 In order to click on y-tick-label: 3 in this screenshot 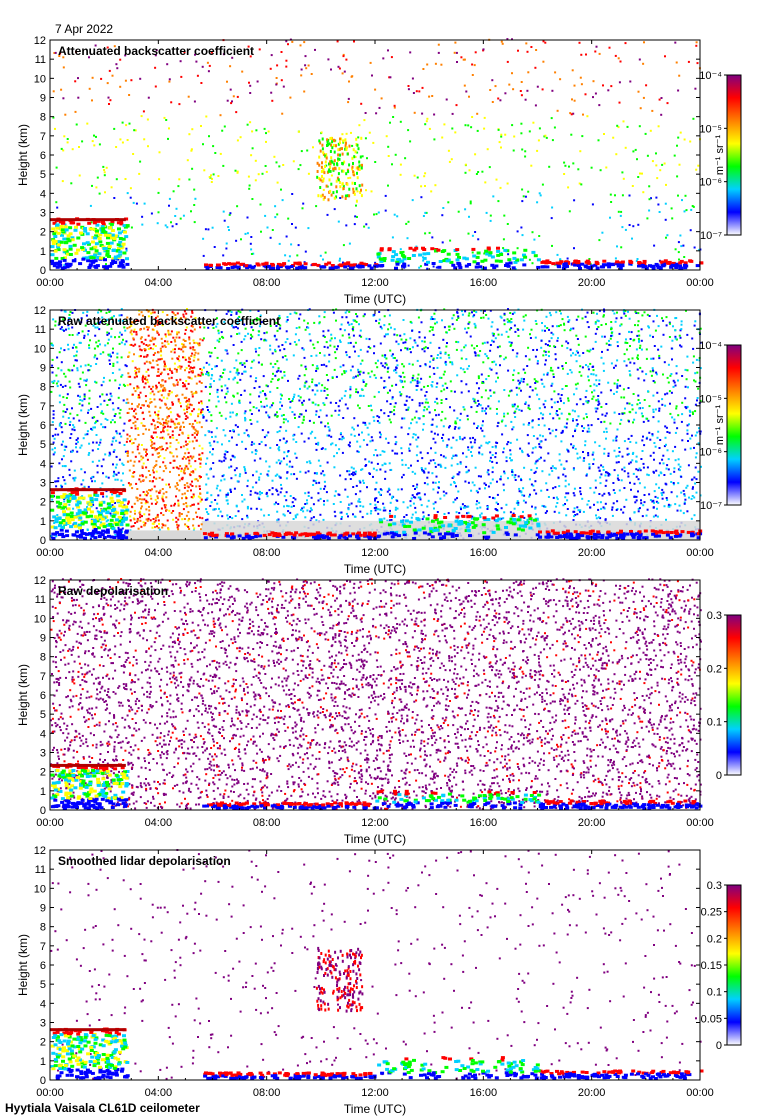, I will do `click(43, 484)`.